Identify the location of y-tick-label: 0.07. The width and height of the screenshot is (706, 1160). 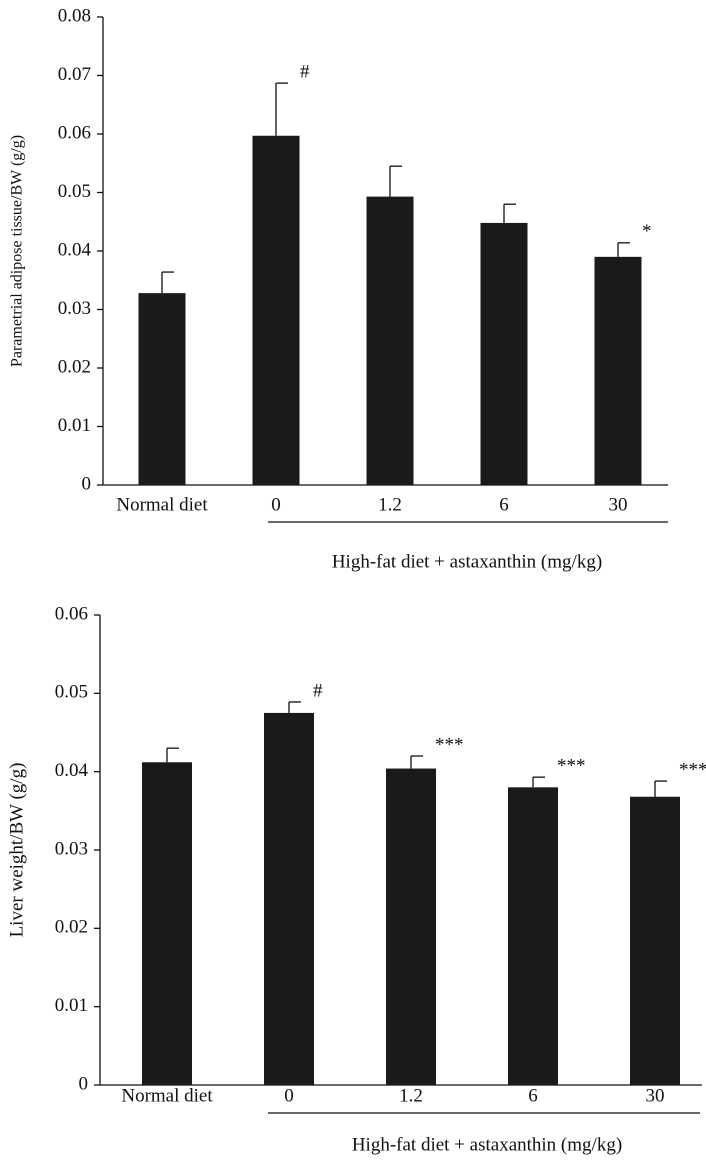
(74, 74).